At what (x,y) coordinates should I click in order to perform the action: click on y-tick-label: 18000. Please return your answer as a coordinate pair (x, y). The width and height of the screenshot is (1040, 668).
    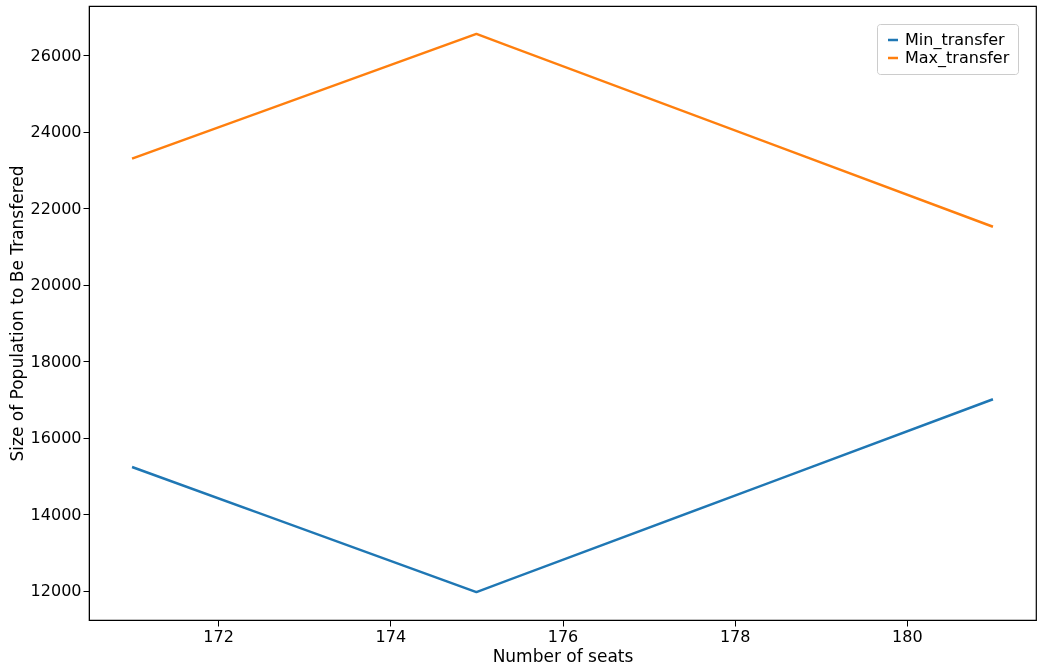
    Looking at the image, I should click on (56, 361).